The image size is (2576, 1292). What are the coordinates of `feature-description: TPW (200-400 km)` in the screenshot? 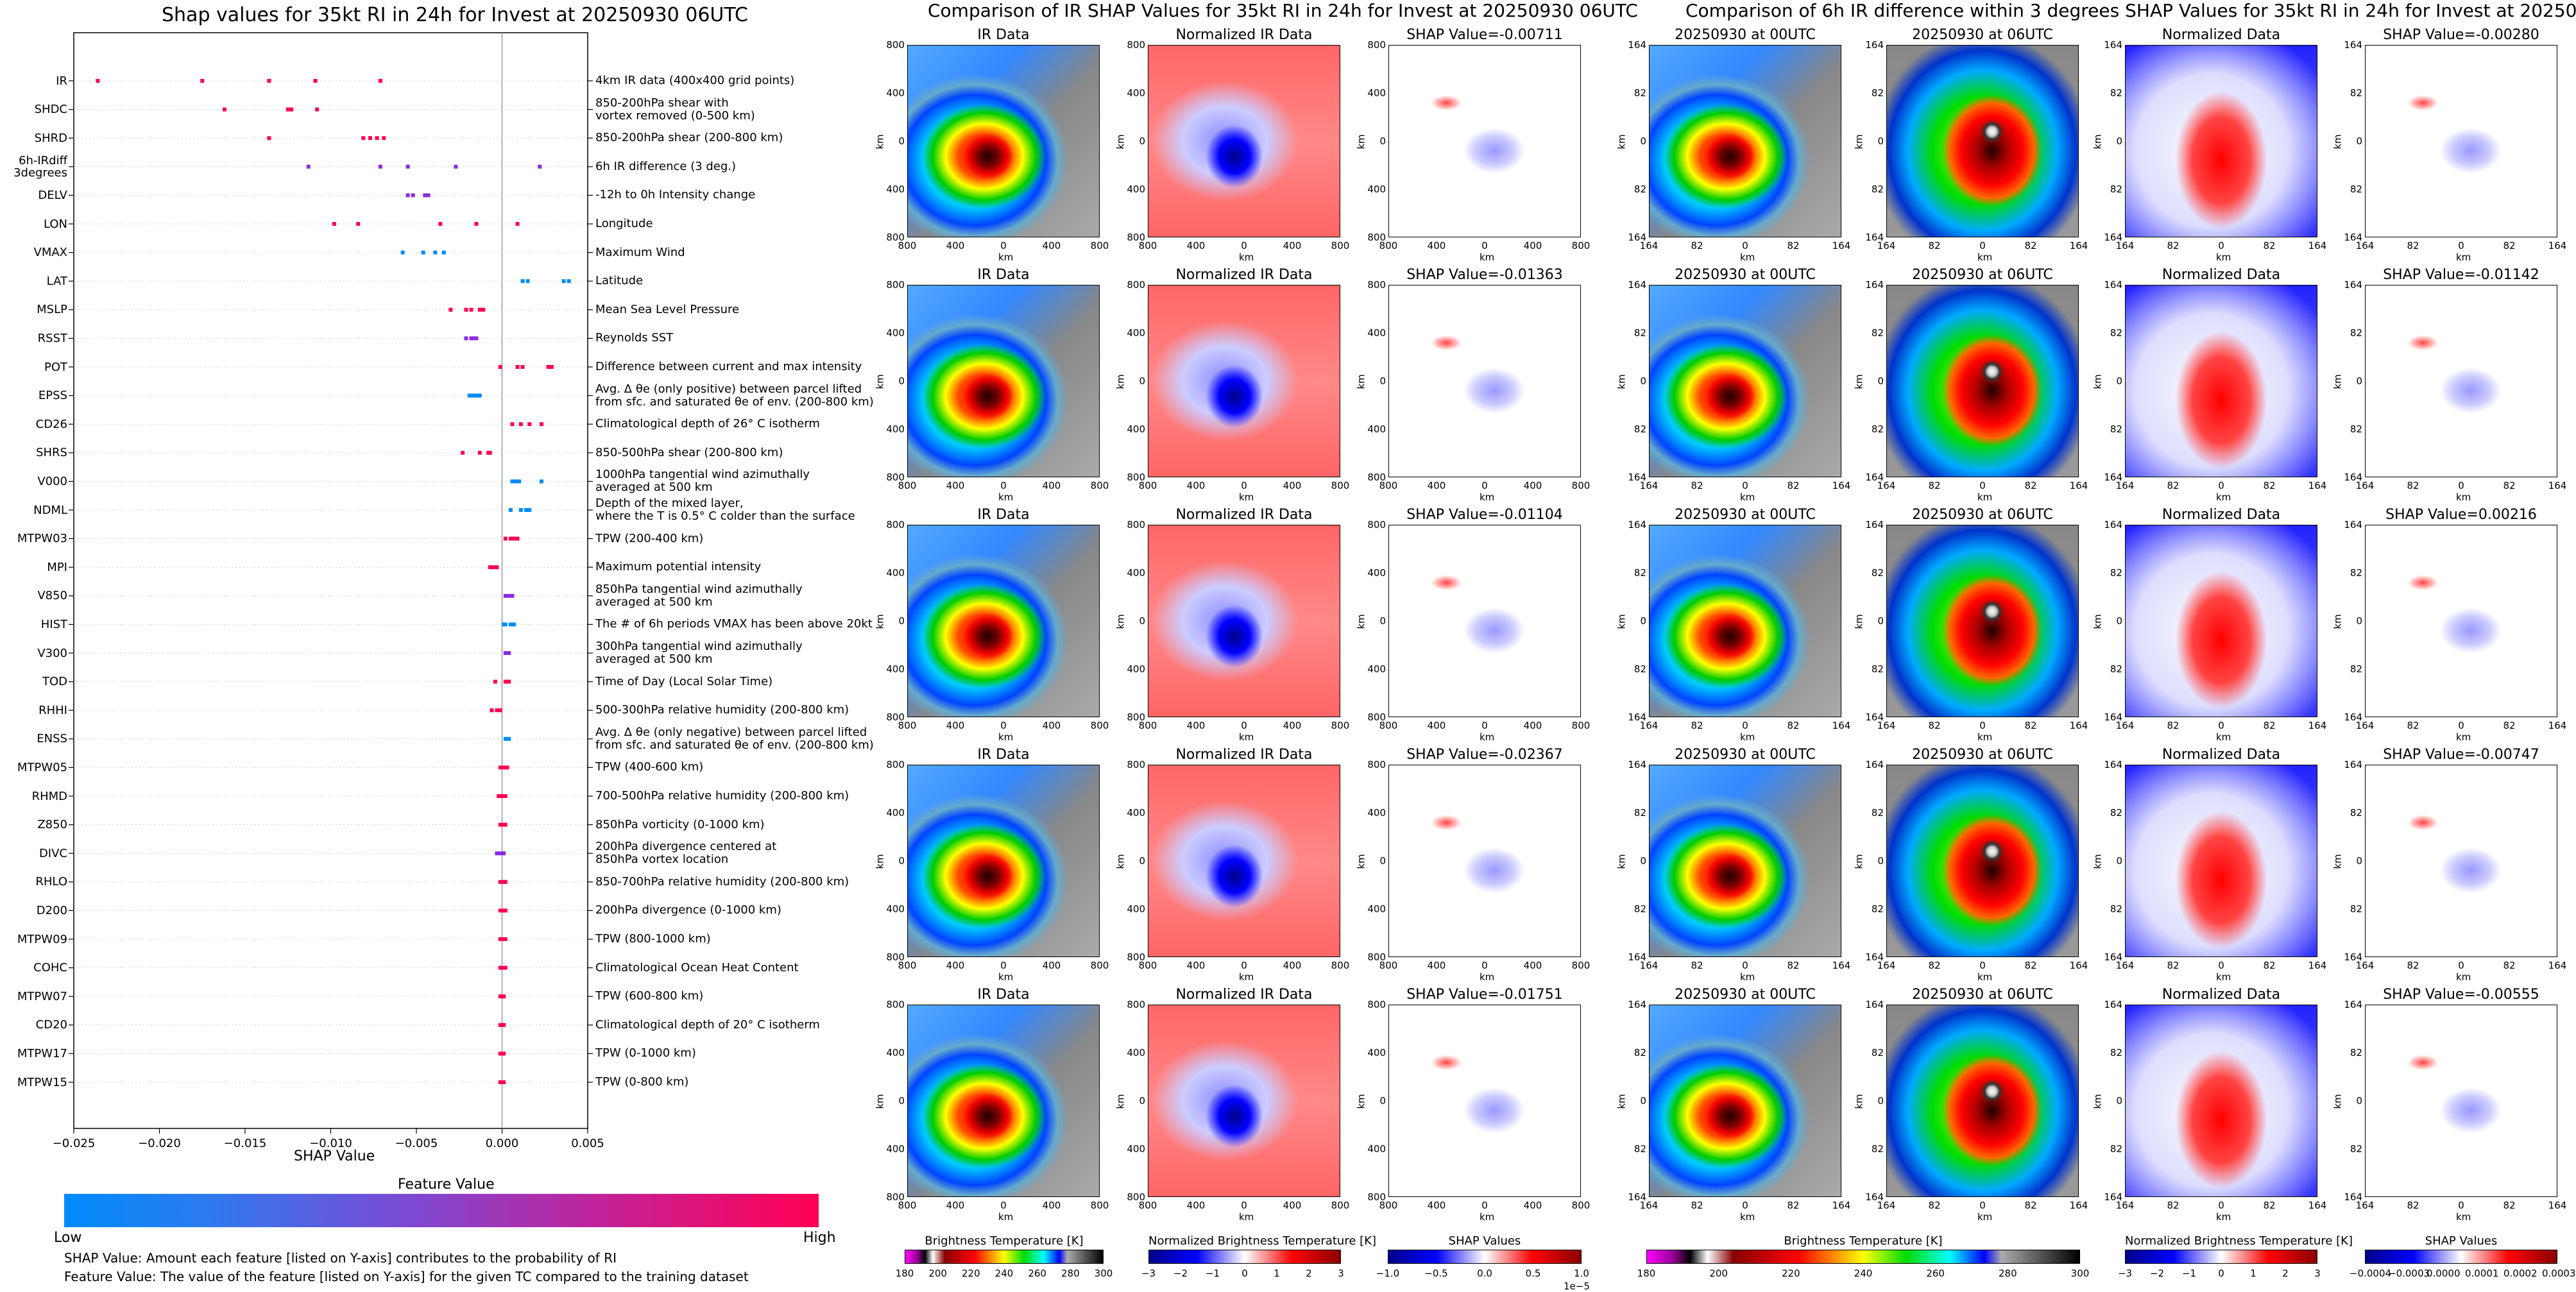 It's located at (649, 538).